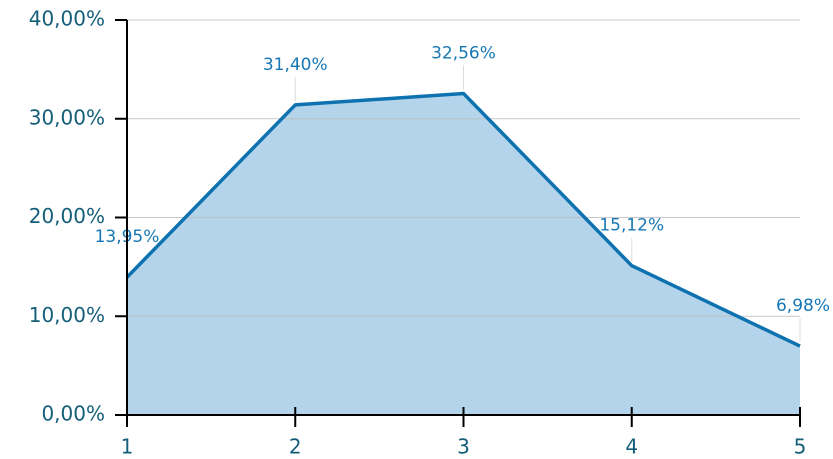 The height and width of the screenshot is (459, 833). Describe the element at coordinates (295, 447) in the screenshot. I see `x-tick-label: 2` at that location.